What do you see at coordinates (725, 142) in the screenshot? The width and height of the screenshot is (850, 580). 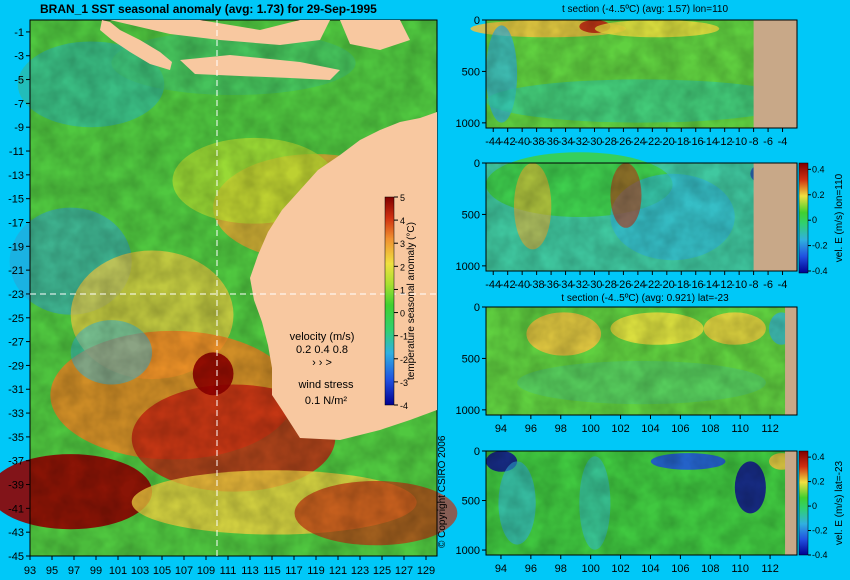 I see `p1-x-tick-label: -12` at bounding box center [725, 142].